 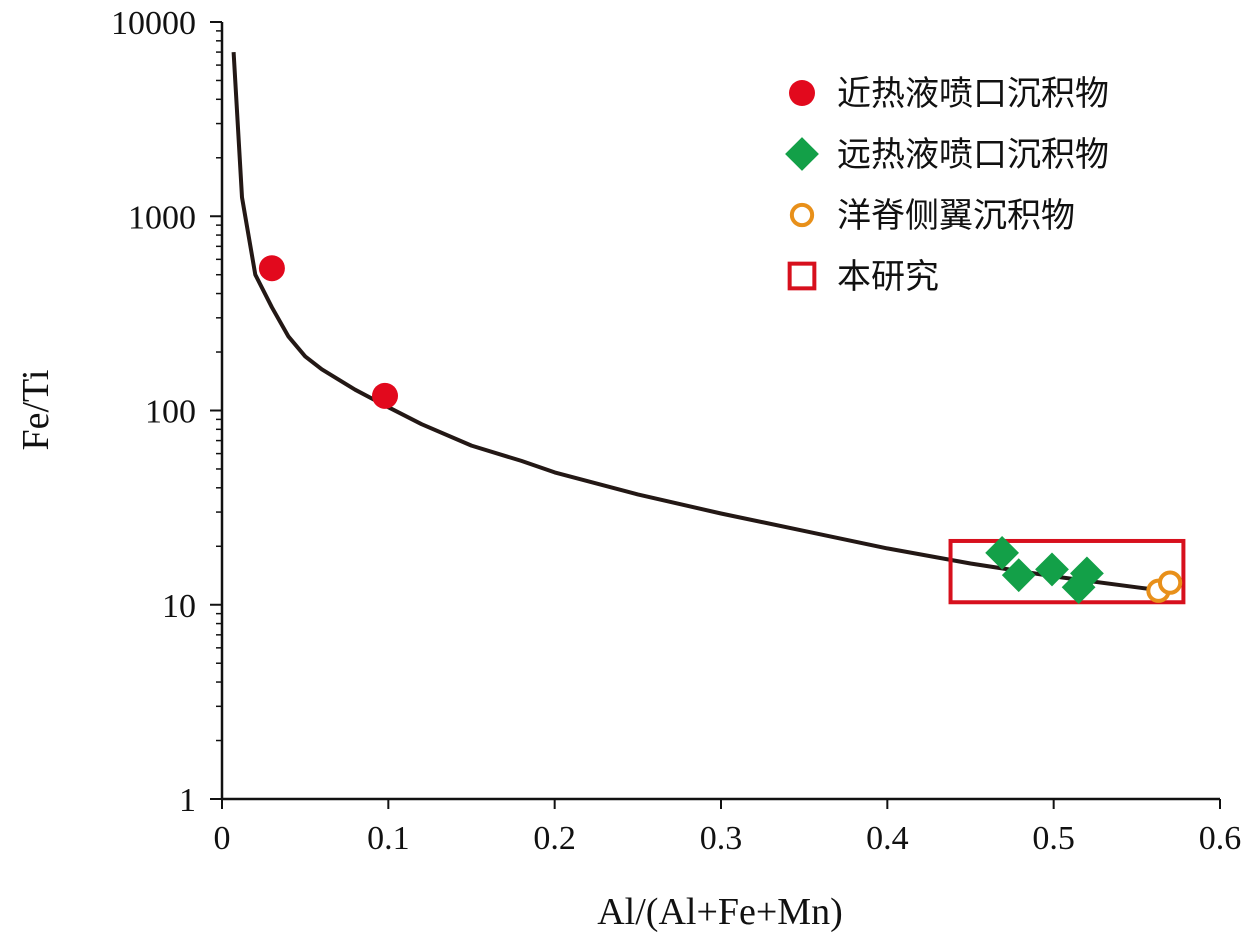 I want to click on legend-label: 远热液喷口沉积物, so click(x=973, y=155).